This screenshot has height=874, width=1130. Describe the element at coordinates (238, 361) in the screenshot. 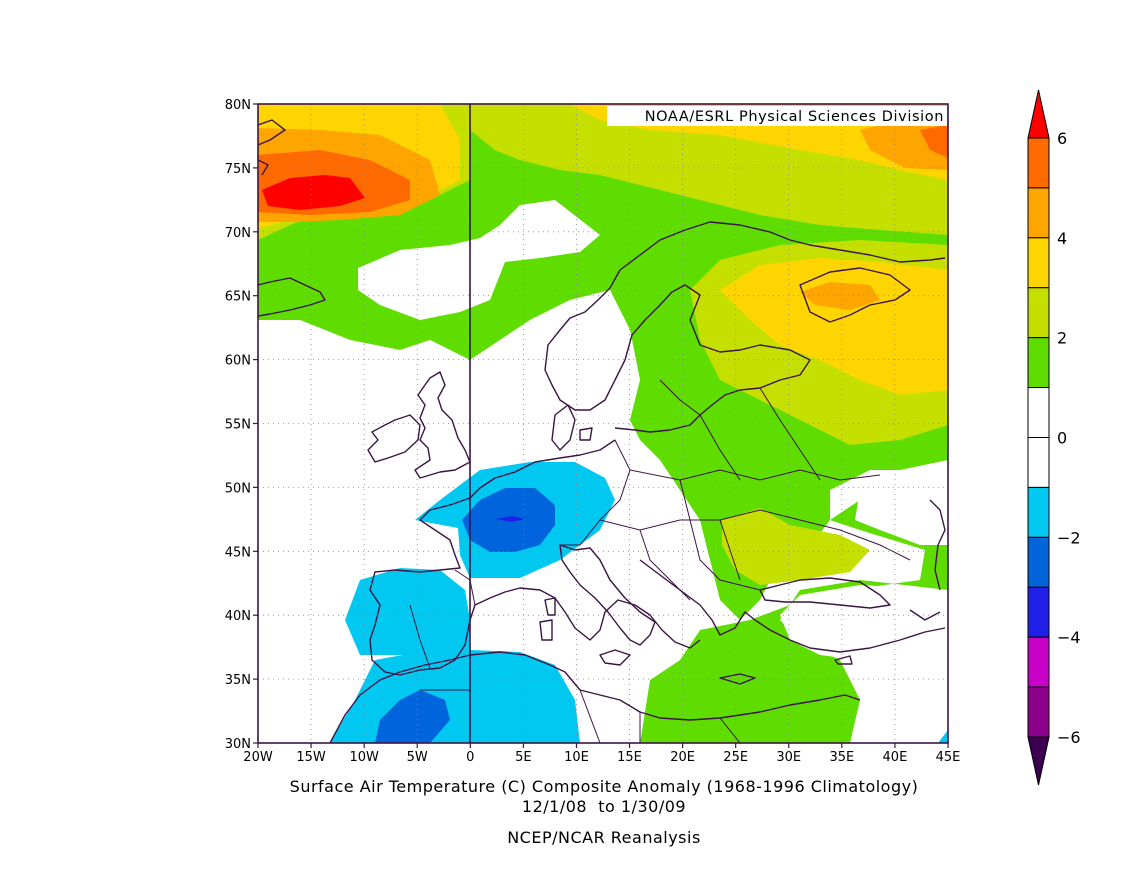

I see `lat-tick-label: 60N` at that location.